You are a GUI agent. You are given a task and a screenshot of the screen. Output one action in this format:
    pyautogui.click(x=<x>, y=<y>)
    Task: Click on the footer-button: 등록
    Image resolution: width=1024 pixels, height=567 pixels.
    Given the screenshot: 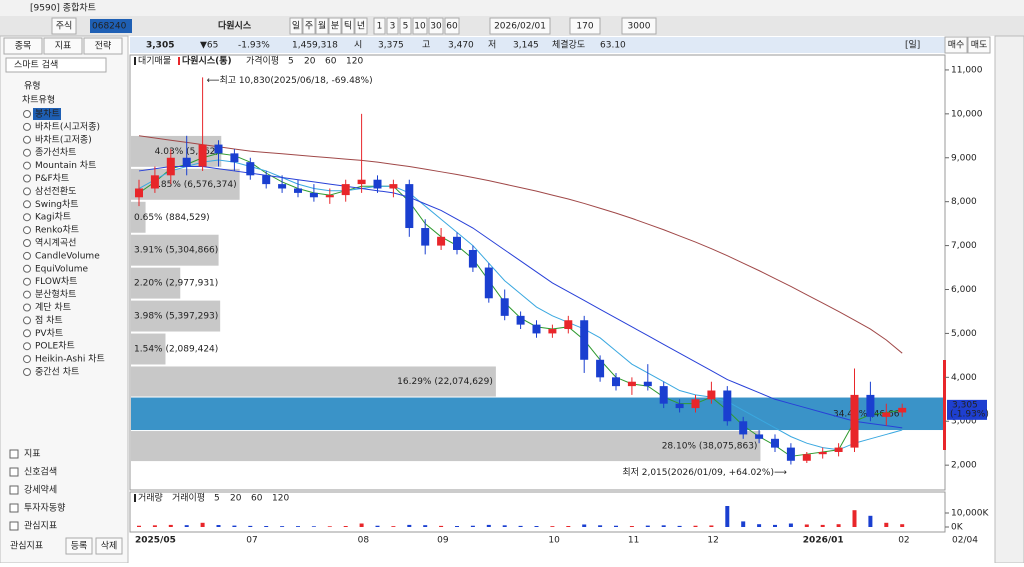 What is the action you would take?
    pyautogui.click(x=79, y=546)
    